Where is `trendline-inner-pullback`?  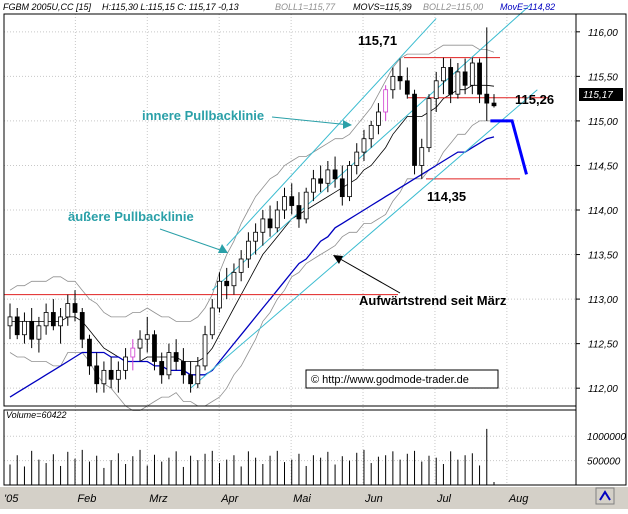
trendline-inner-pullback is located at coordinates (331, 132).